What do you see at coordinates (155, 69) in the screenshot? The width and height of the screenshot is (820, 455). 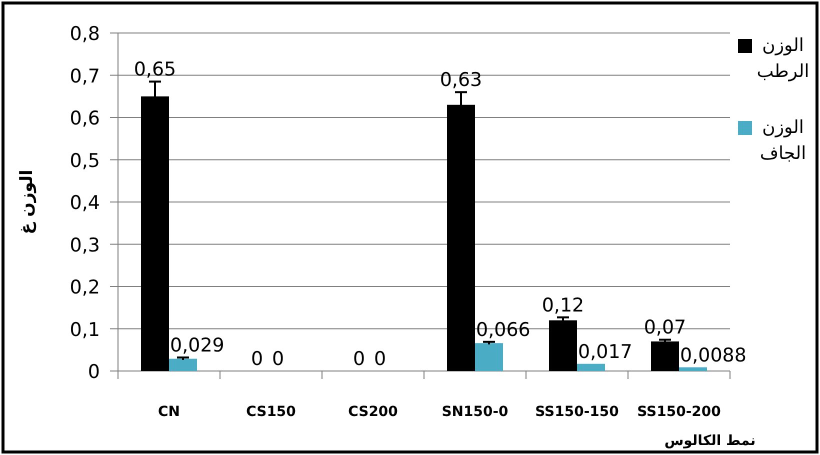 I see `data-label: 0,65` at bounding box center [155, 69].